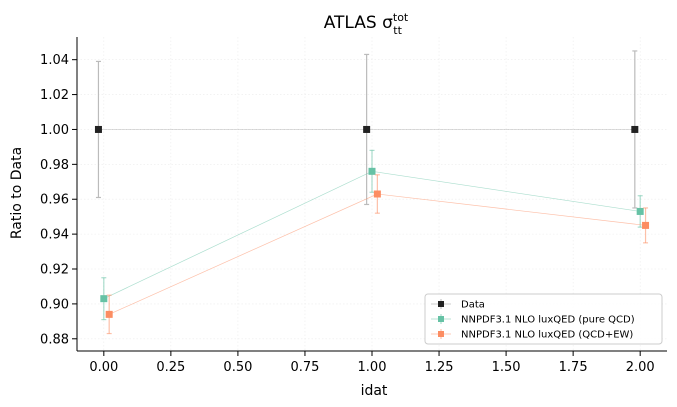 The image size is (677, 407). I want to click on chart-title-main: ATLAS σ, so click(358, 23).